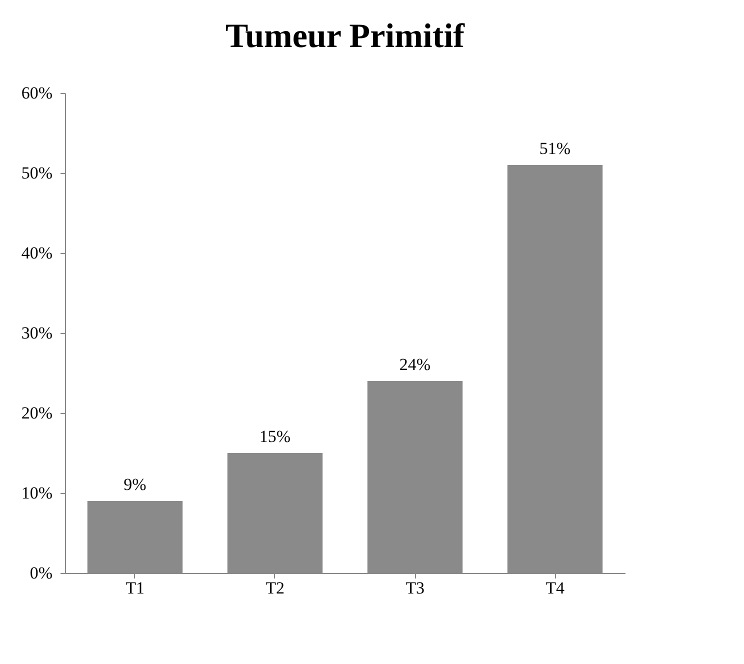 Image resolution: width=744 pixels, height=664 pixels. Describe the element at coordinates (415, 364) in the screenshot. I see `data-label: 24%` at that location.